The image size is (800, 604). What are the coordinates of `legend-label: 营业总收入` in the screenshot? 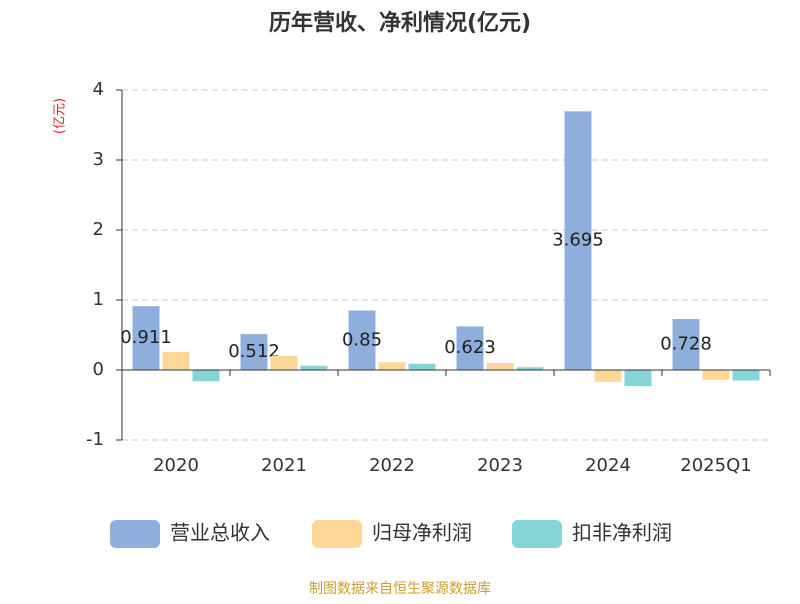 It's located at (220, 533).